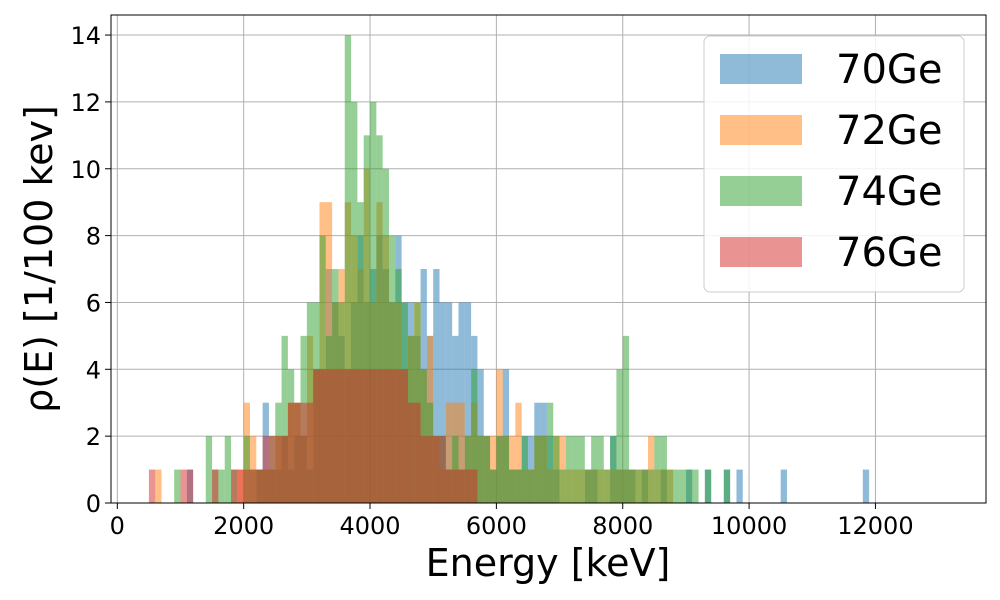 This screenshot has width=1000, height=600. I want to click on bar-76Ge-2050, so click(246, 486).